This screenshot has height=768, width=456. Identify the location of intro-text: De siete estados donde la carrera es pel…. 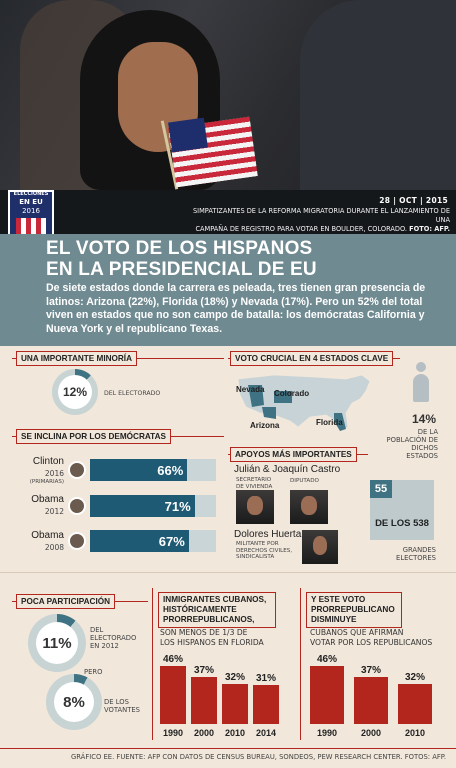
(236, 308).